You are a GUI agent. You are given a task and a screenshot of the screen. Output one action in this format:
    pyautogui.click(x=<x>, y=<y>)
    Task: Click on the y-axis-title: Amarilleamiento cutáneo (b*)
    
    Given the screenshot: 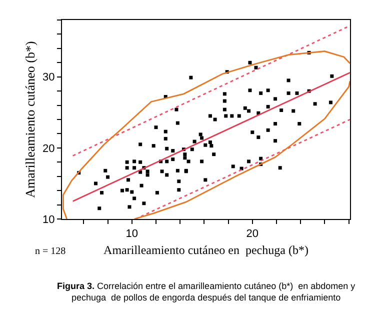 What is the action you would take?
    pyautogui.click(x=30, y=119)
    